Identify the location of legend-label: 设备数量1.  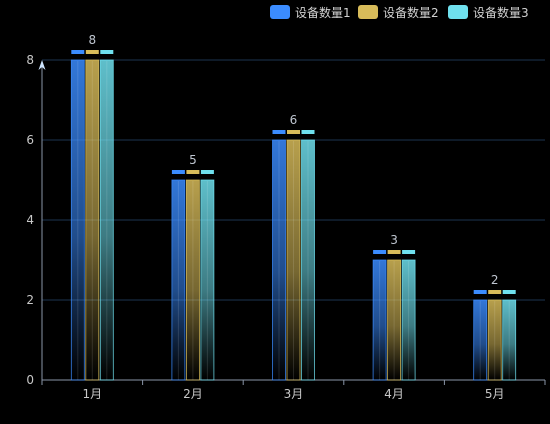
(323, 12).